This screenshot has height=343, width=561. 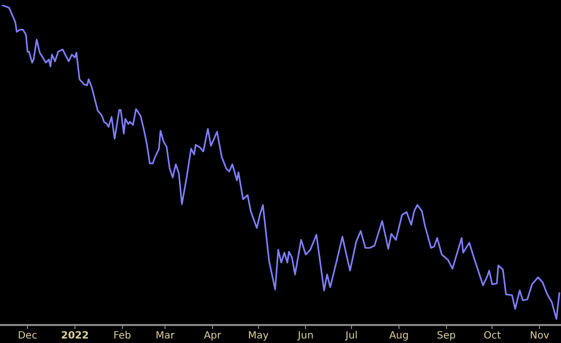 What do you see at coordinates (74, 336) in the screenshot?
I see `x-tick-label: 2022` at bounding box center [74, 336].